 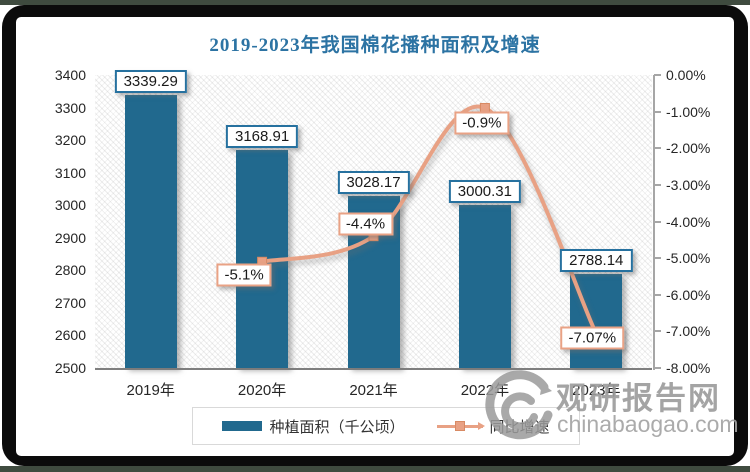 I want to click on x-axis-label-2020年: 2020年, so click(x=262, y=390).